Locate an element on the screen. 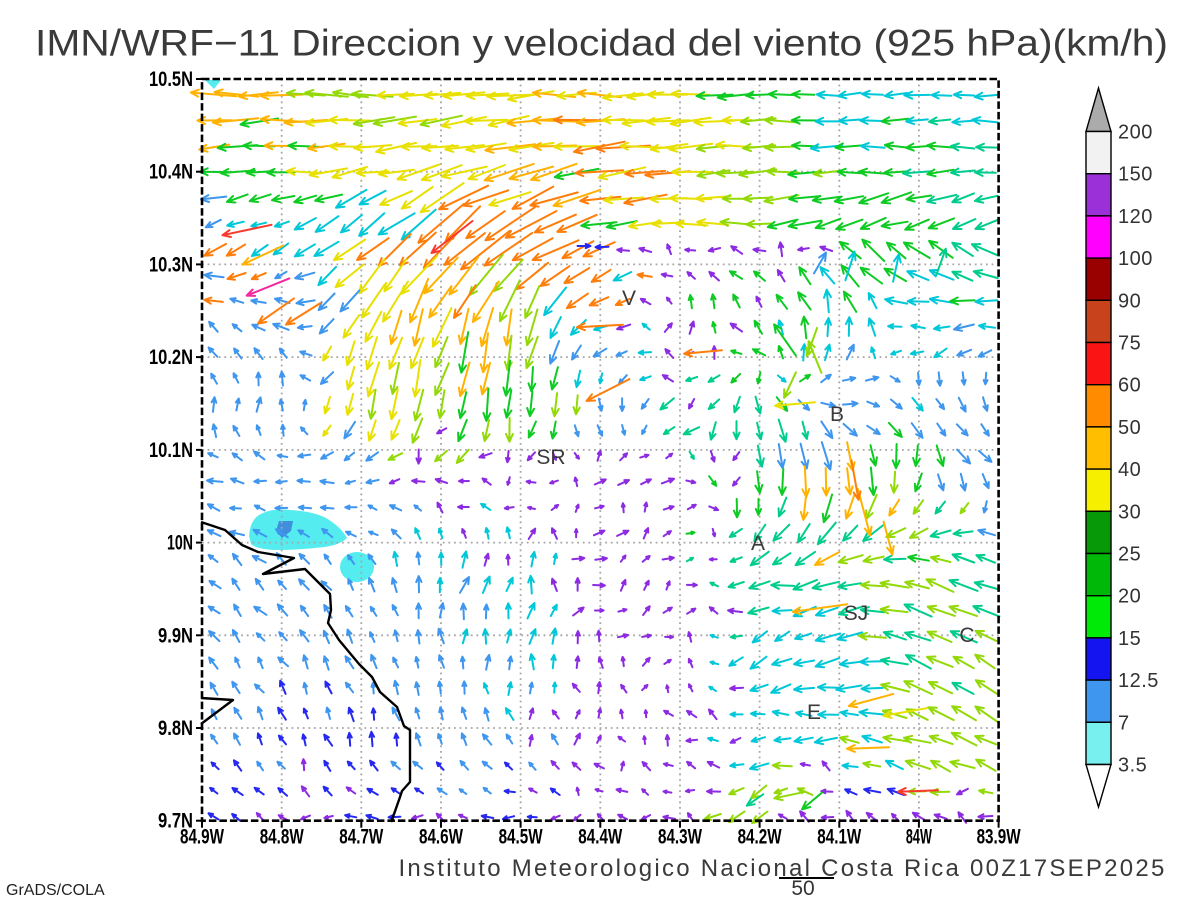  svg-text: 20 is located at coordinates (1129, 597).